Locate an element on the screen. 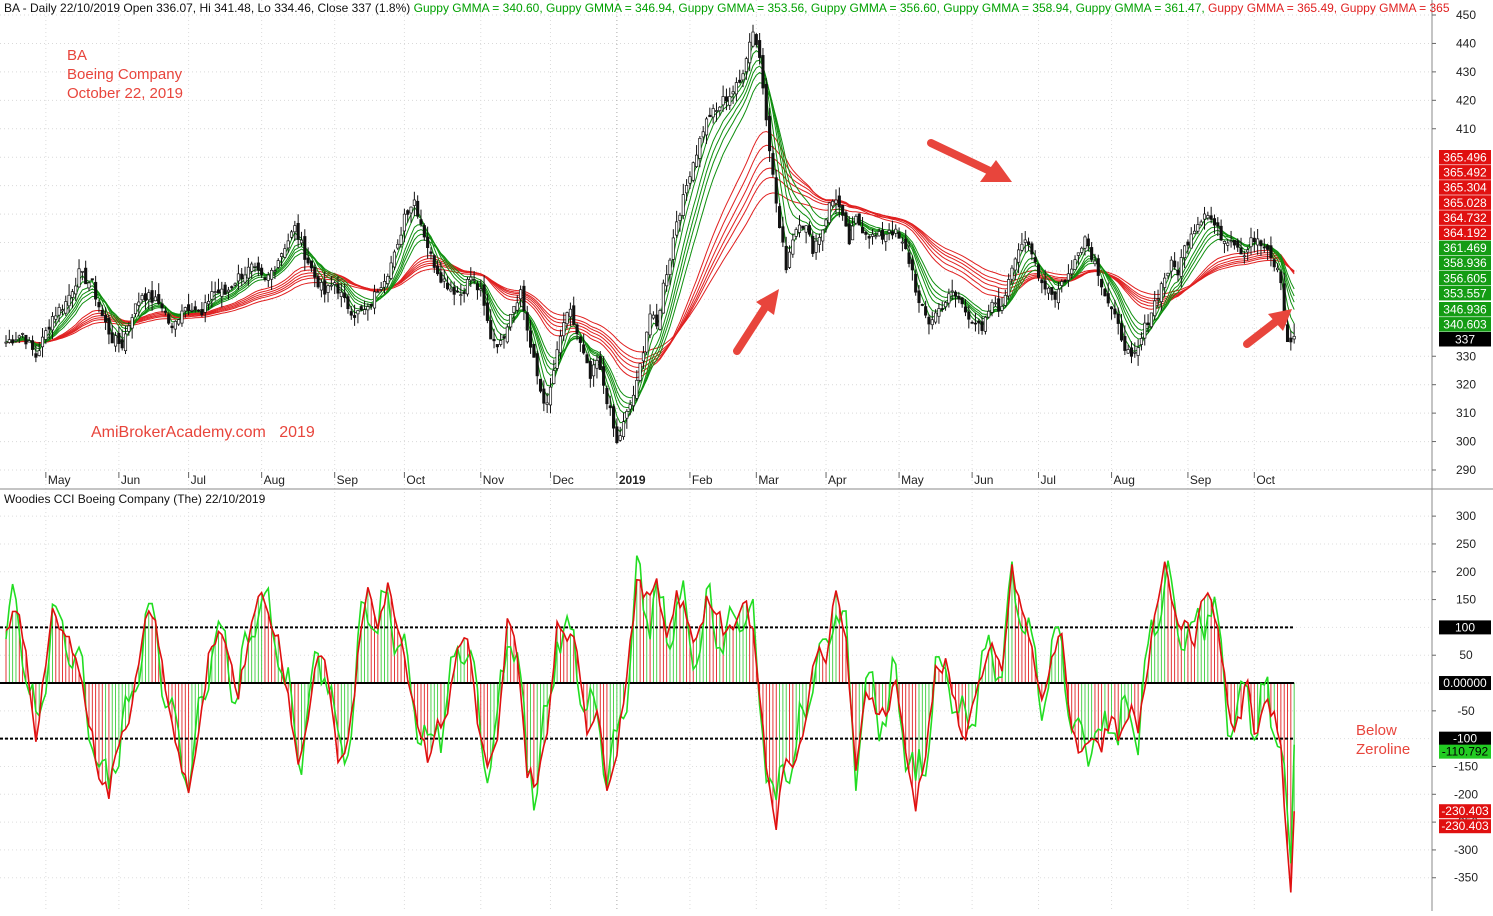 Image resolution: width=1493 pixels, height=916 pixels. price-tag: 365.496 is located at coordinates (1465, 157).